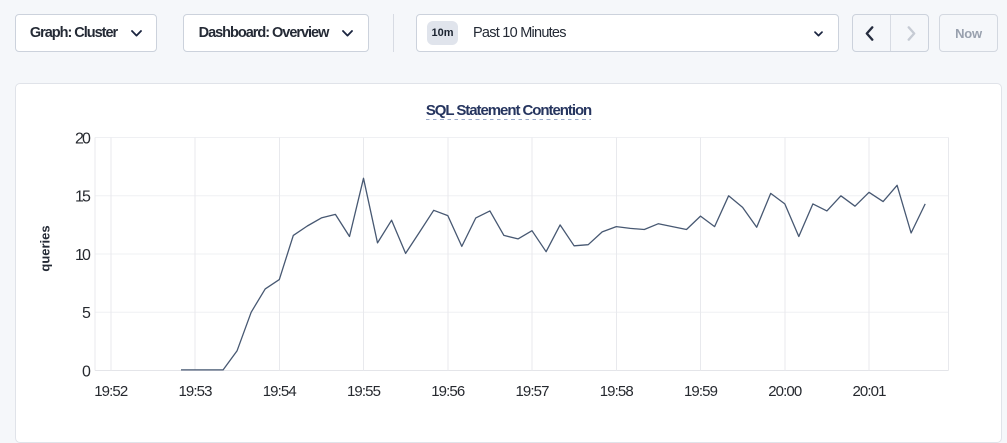  What do you see at coordinates (280, 391) in the screenshot?
I see `svg-text: 19:54` at bounding box center [280, 391].